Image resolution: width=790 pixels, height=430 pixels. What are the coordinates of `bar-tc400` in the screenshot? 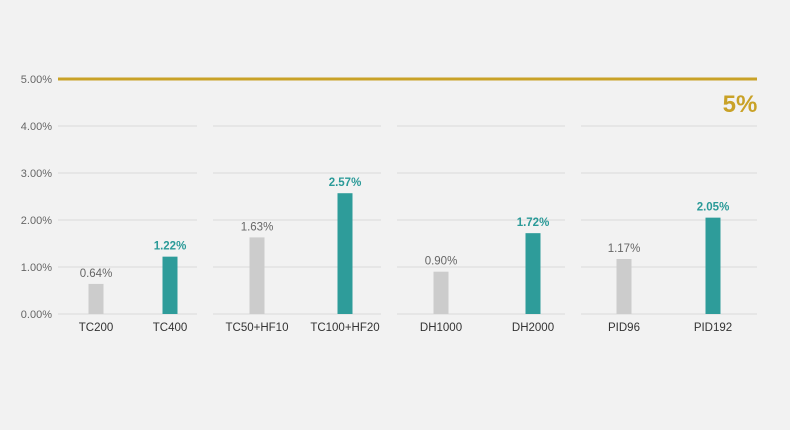 It's located at (170, 285).